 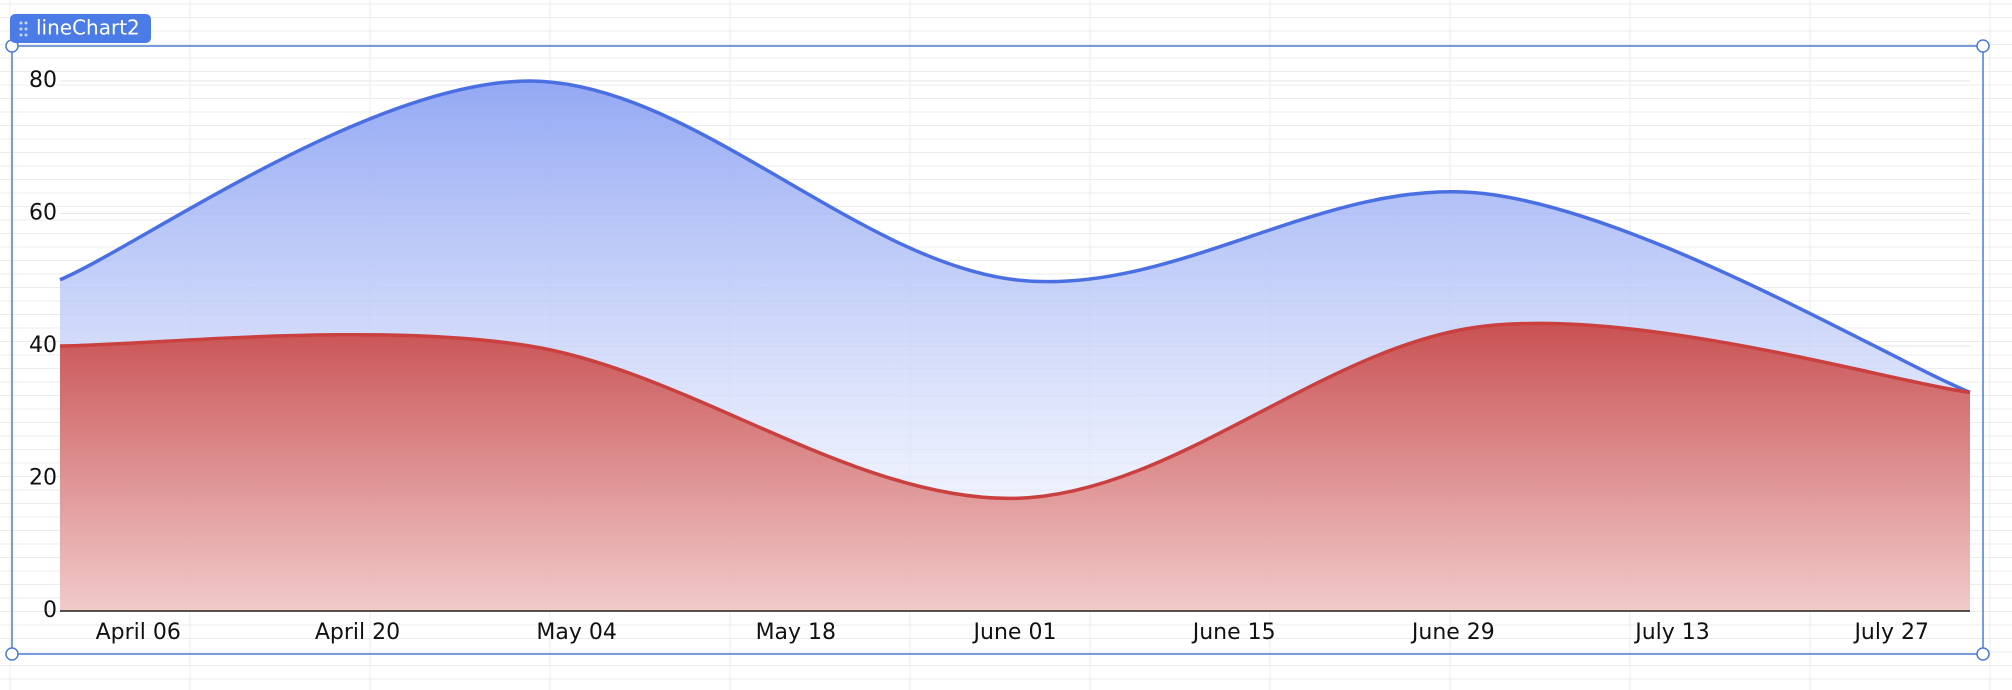 I want to click on widget-tag, so click(x=80, y=28).